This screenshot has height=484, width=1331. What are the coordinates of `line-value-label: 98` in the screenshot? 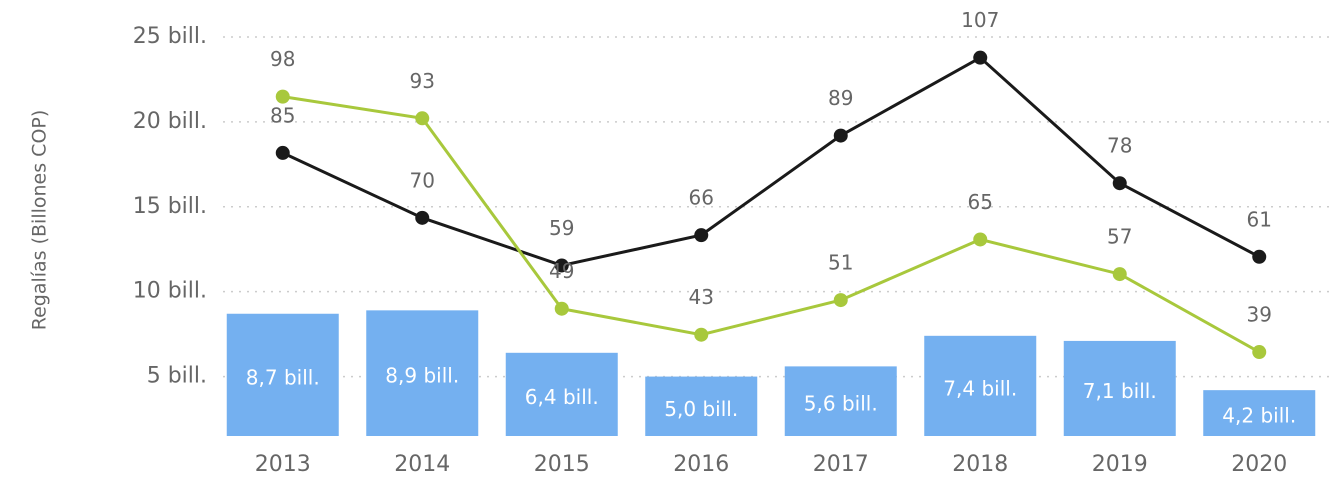 It's located at (282, 59).